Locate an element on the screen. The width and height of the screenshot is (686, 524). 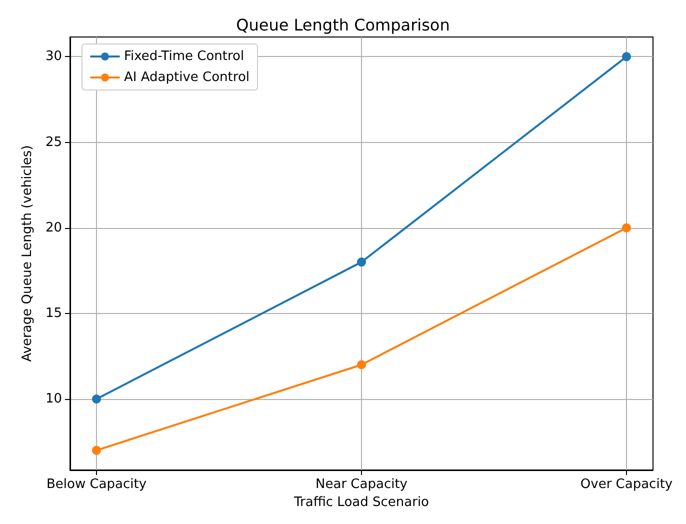
y-tick-label: 15 is located at coordinates (53, 313).